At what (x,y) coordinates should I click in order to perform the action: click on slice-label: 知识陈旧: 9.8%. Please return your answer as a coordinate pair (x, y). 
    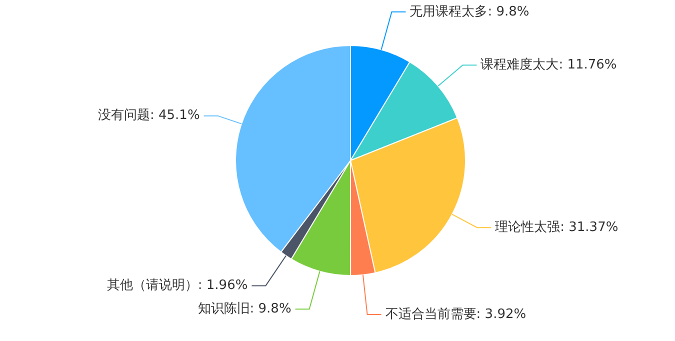
    Looking at the image, I should click on (245, 308).